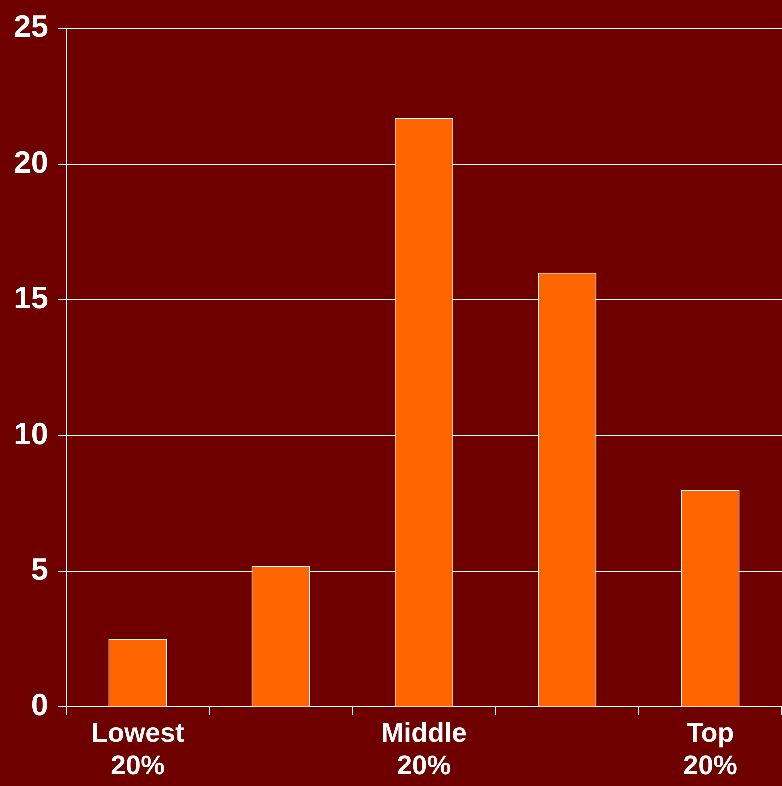 This screenshot has width=782, height=786. Describe the element at coordinates (31, 26) in the screenshot. I see `y-tick-label: 25` at that location.